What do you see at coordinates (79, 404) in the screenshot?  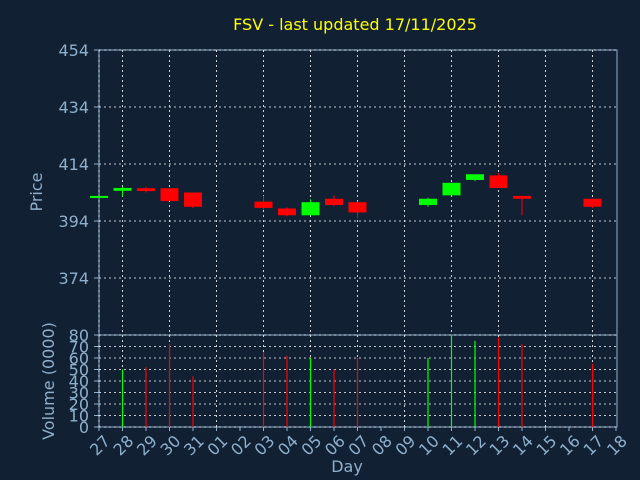 I see `volume-y-tick-label: 20` at bounding box center [79, 404].